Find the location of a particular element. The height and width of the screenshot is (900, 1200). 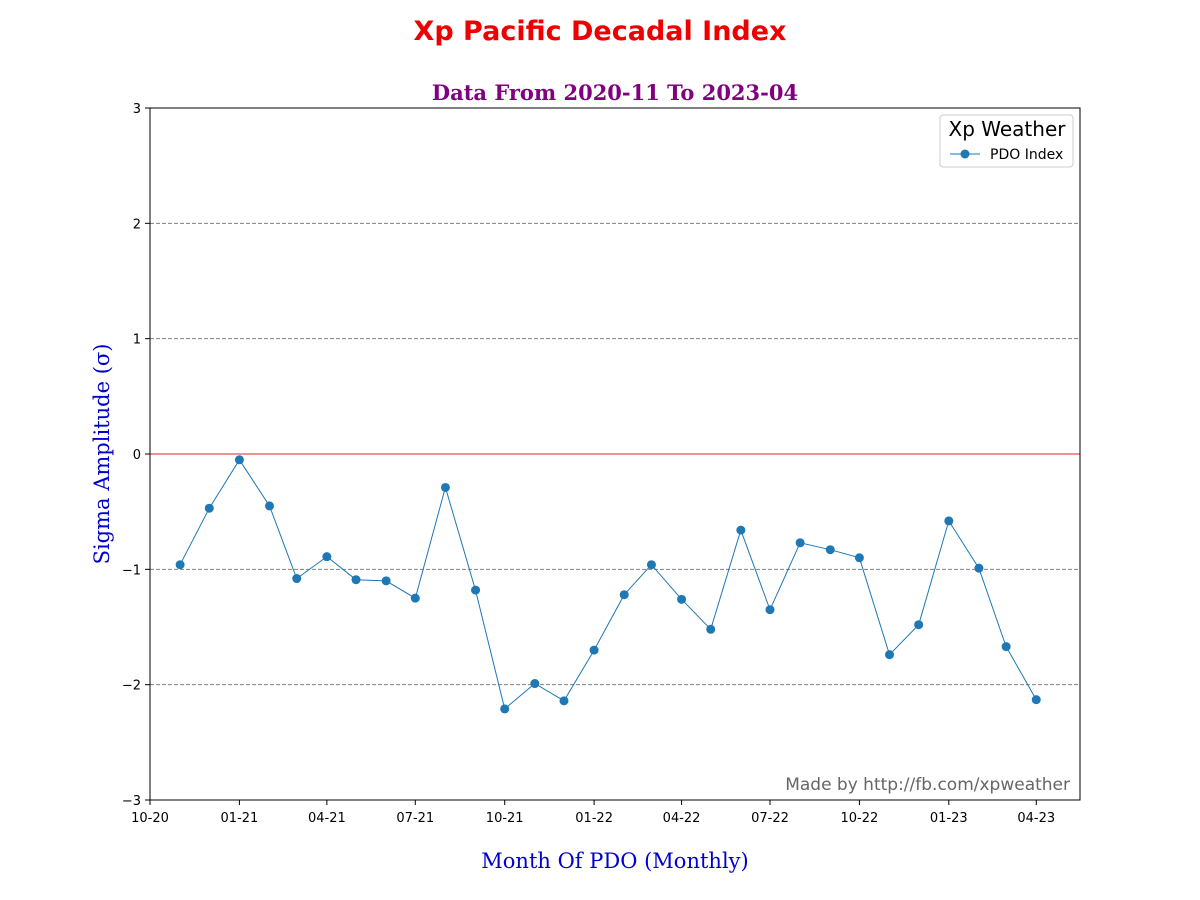

x-tick-label: 01-21 is located at coordinates (240, 818).